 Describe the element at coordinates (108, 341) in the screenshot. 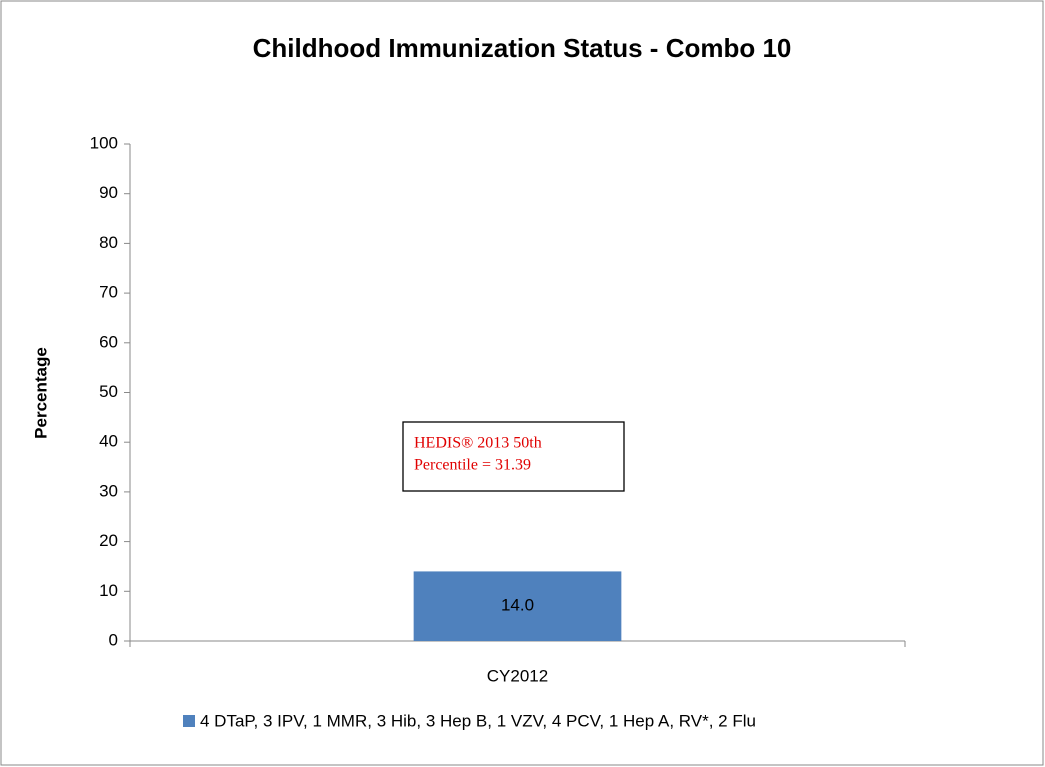

I see `y-tick-label: 60` at that location.